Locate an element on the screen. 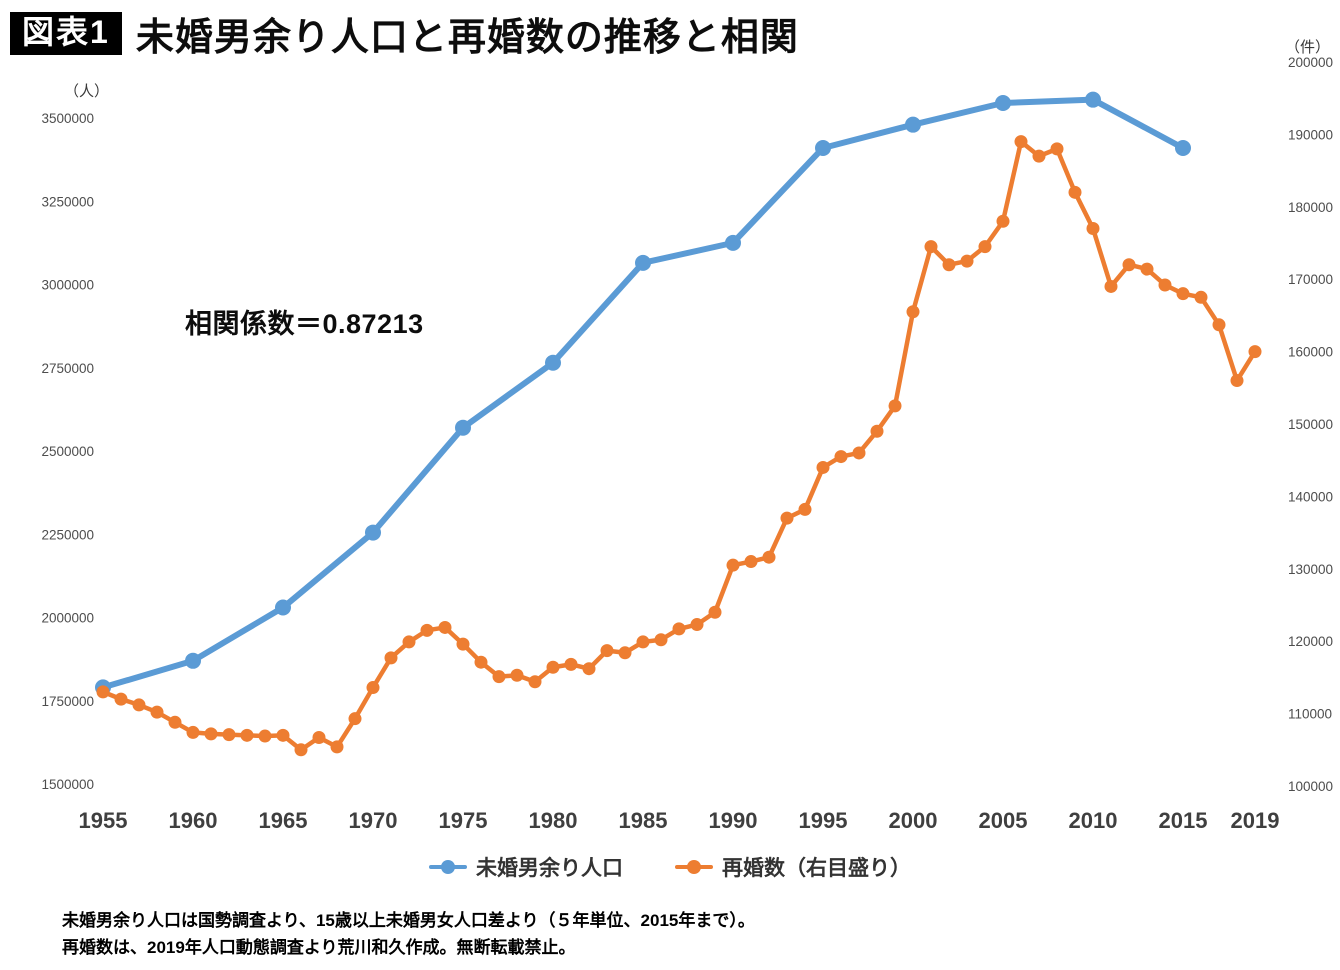  x-axis-tick-label: 1965 is located at coordinates (283, 820).